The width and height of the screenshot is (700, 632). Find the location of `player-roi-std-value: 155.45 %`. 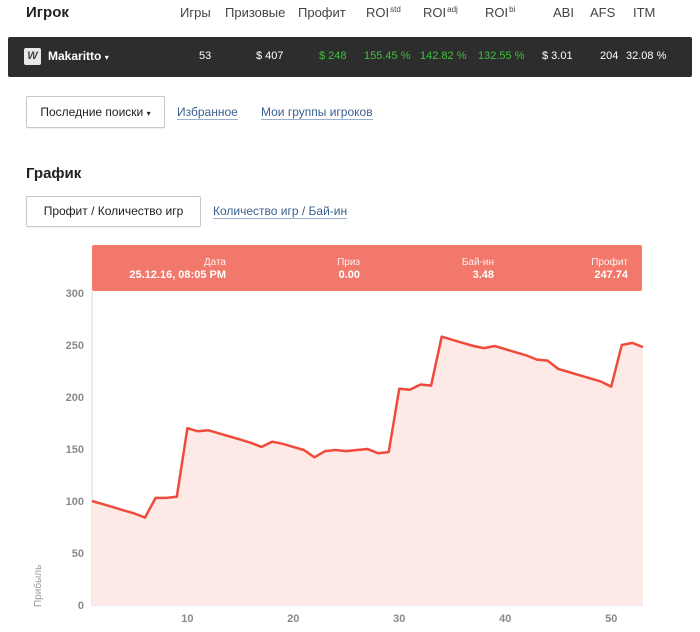

player-roi-std-value: 155.45 % is located at coordinates (387, 56).